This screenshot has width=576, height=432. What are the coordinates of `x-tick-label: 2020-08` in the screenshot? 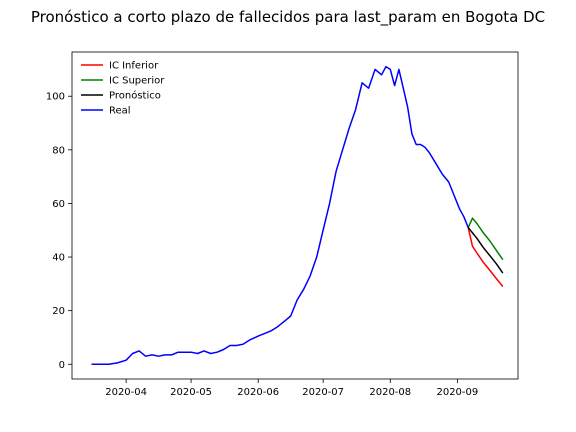 It's located at (390, 392).